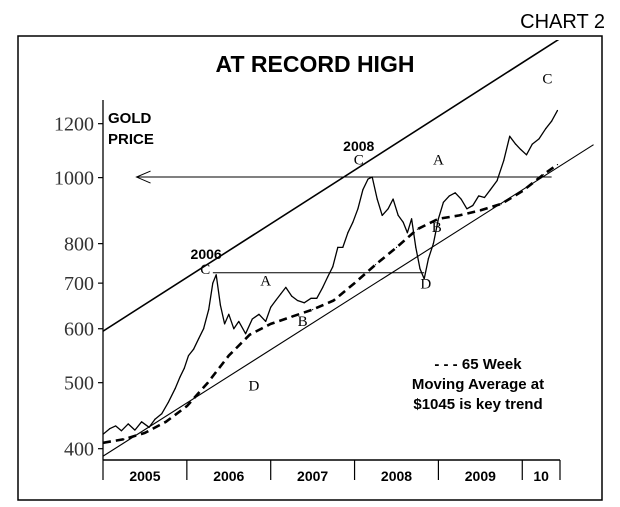  I want to click on legend-line-1: - - - 65 Week, so click(478, 364).